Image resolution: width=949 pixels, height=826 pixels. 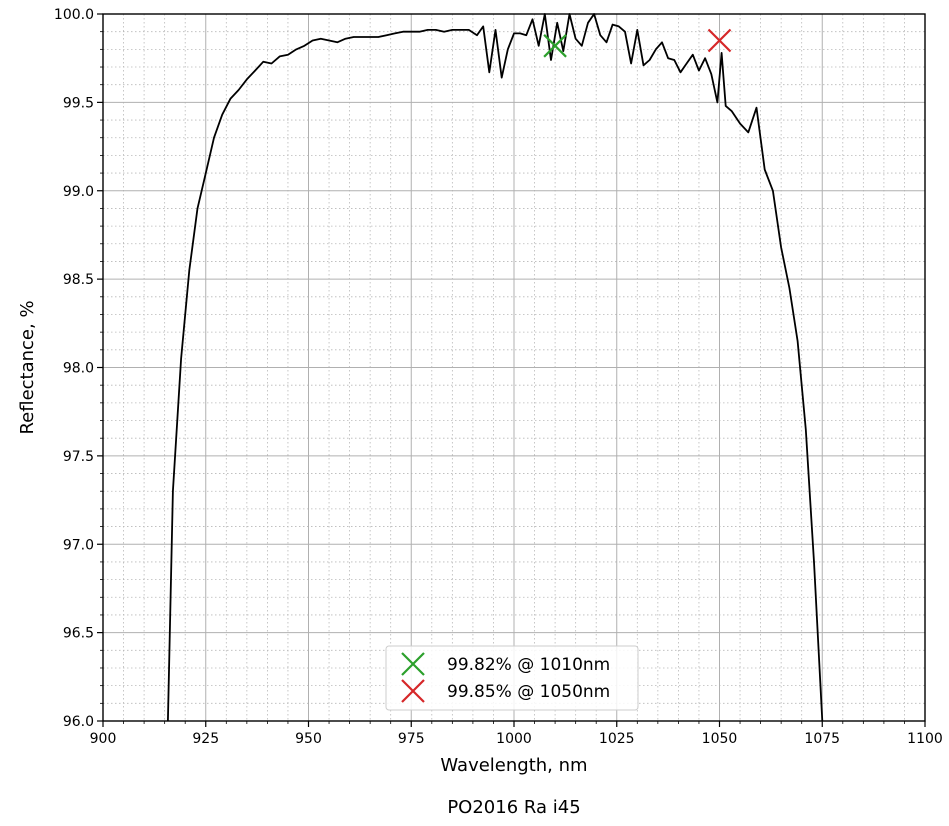 I want to click on x-axis-title: Wavelength, nm, so click(x=513, y=765).